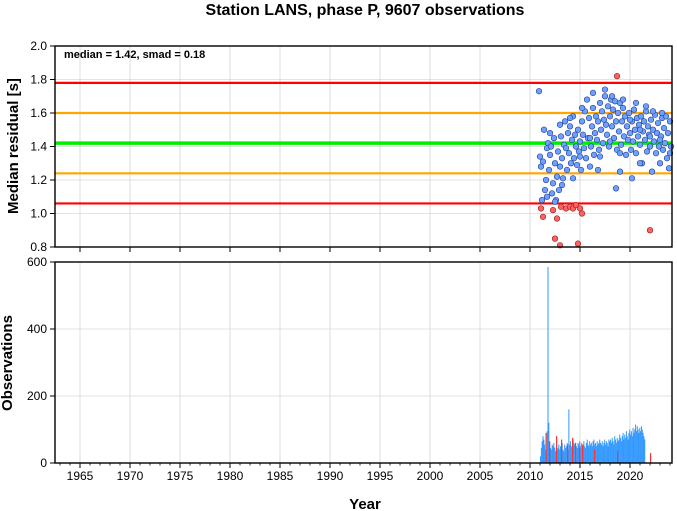 This screenshot has height=511, width=677. What do you see at coordinates (38, 80) in the screenshot?
I see `residual-y-tick-label: 1.8` at bounding box center [38, 80].